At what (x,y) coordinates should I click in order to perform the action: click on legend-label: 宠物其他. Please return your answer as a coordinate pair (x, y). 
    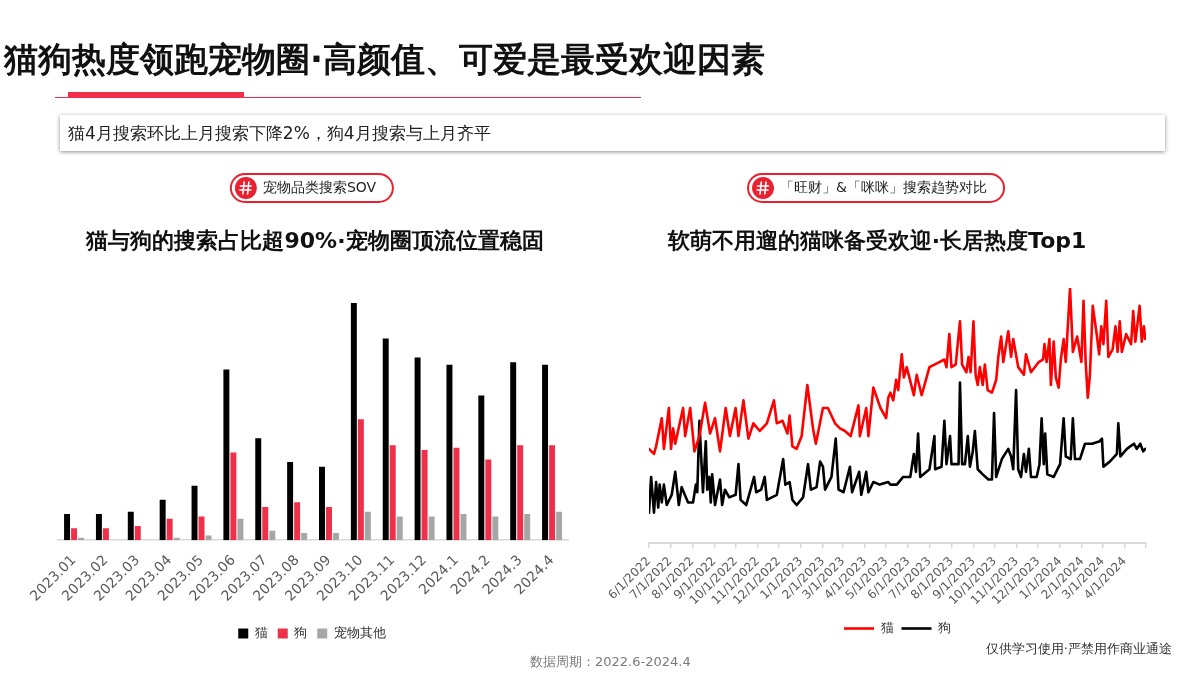
    Looking at the image, I should click on (359, 632).